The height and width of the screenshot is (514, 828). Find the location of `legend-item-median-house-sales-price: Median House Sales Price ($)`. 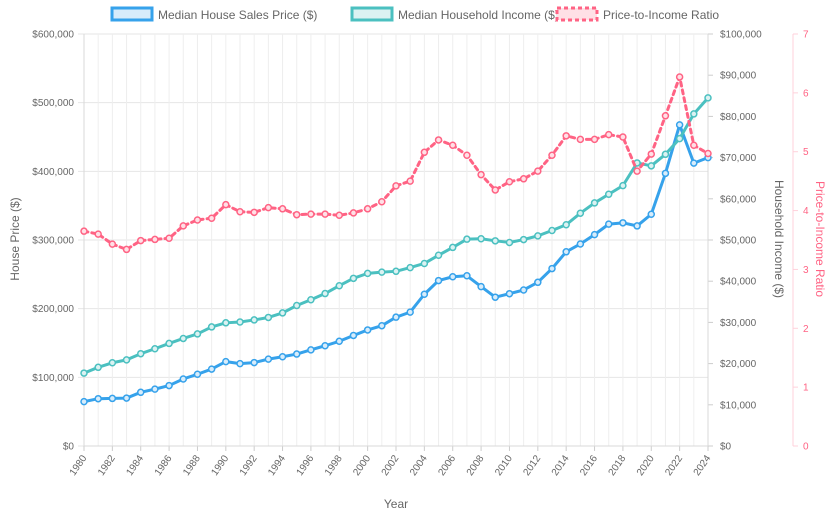

legend-item-median-house-sales-price: Median House Sales Price ($) is located at coordinates (213, 14).